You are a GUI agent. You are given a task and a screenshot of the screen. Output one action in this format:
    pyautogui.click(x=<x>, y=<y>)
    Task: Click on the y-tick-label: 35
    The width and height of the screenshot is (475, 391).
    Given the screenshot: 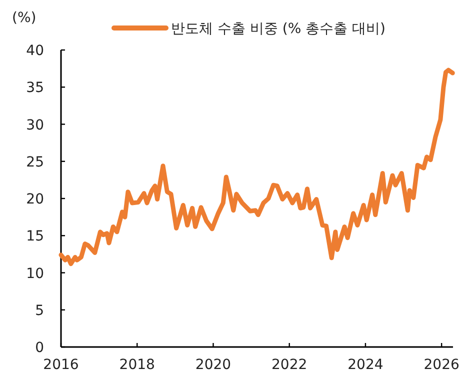 What is the action you would take?
    pyautogui.click(x=35, y=88)
    